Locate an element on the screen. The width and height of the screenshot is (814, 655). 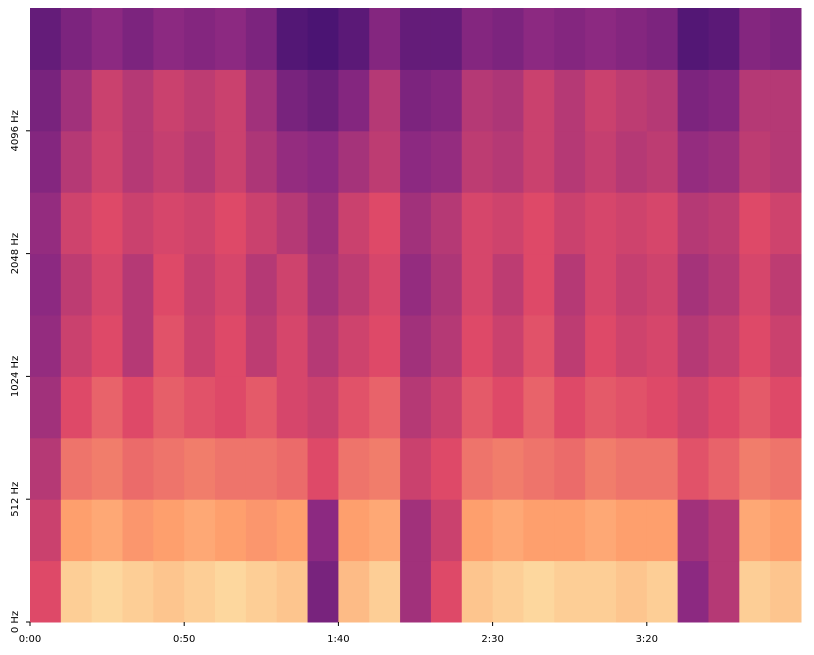
y-tick-label: 512 Hz is located at coordinates (15, 499).